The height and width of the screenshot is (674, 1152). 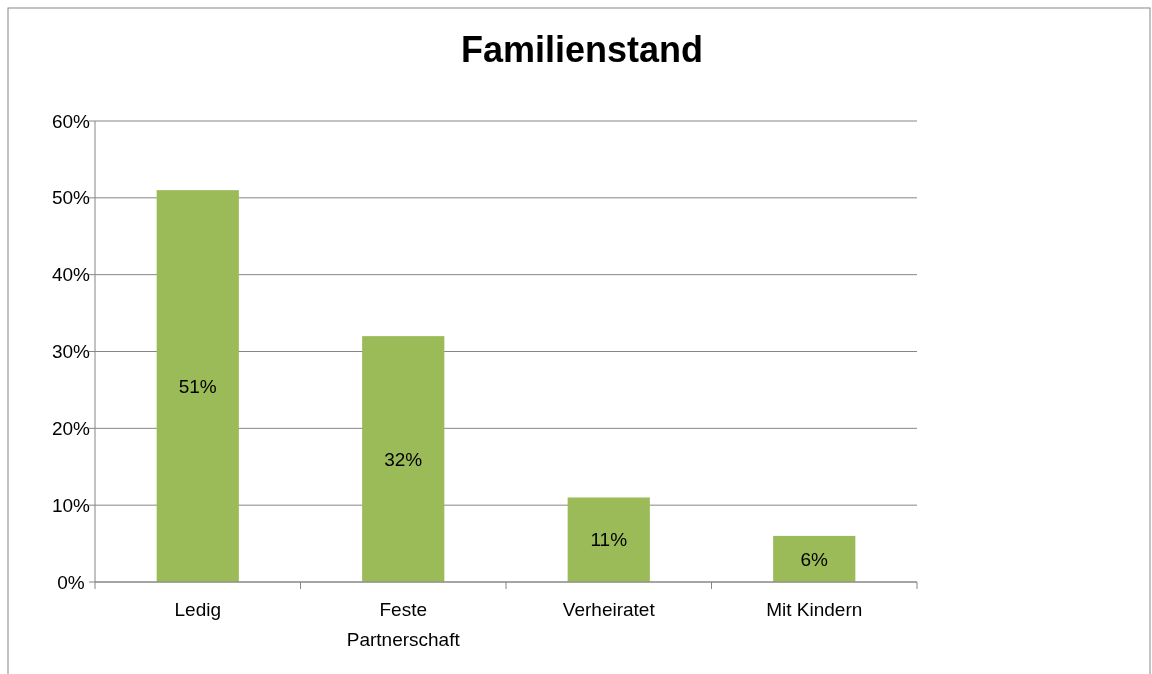 What do you see at coordinates (197, 609) in the screenshot?
I see `x-tick-label: Ledig` at bounding box center [197, 609].